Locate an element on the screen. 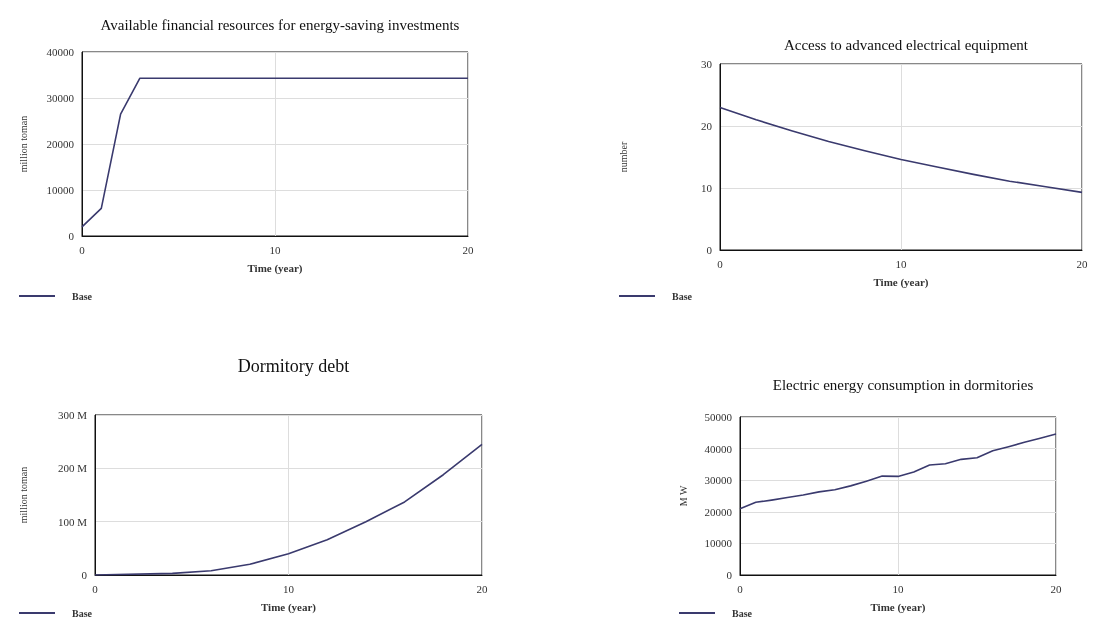 The width and height of the screenshot is (1110, 617). chart-title: Access to advanced electrical equipment is located at coordinates (906, 44).